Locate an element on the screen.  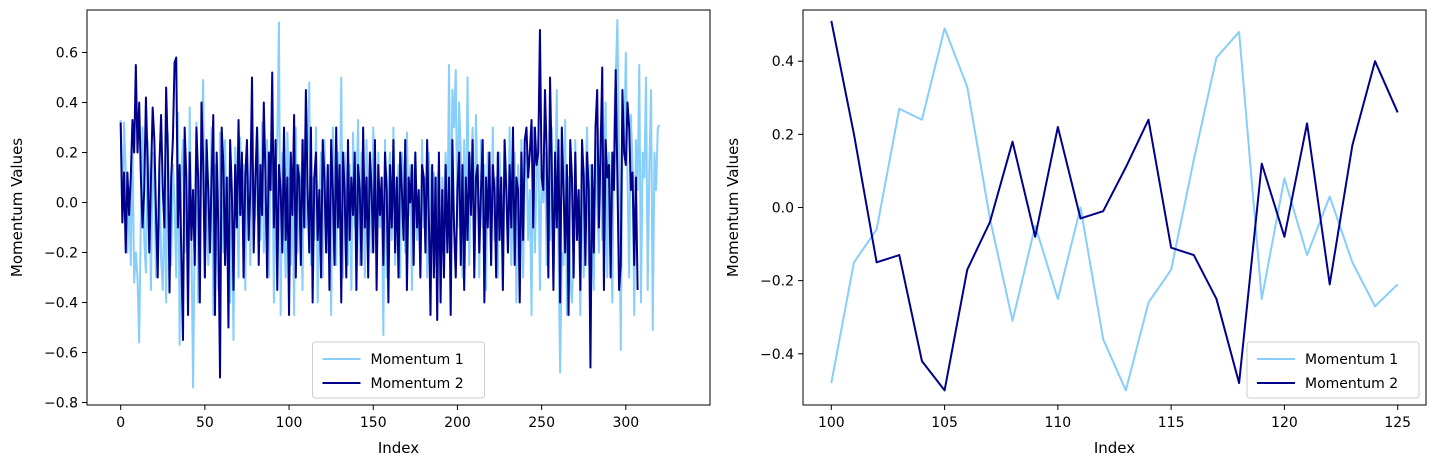
left-x-tick-label: 300 is located at coordinates (625, 423).